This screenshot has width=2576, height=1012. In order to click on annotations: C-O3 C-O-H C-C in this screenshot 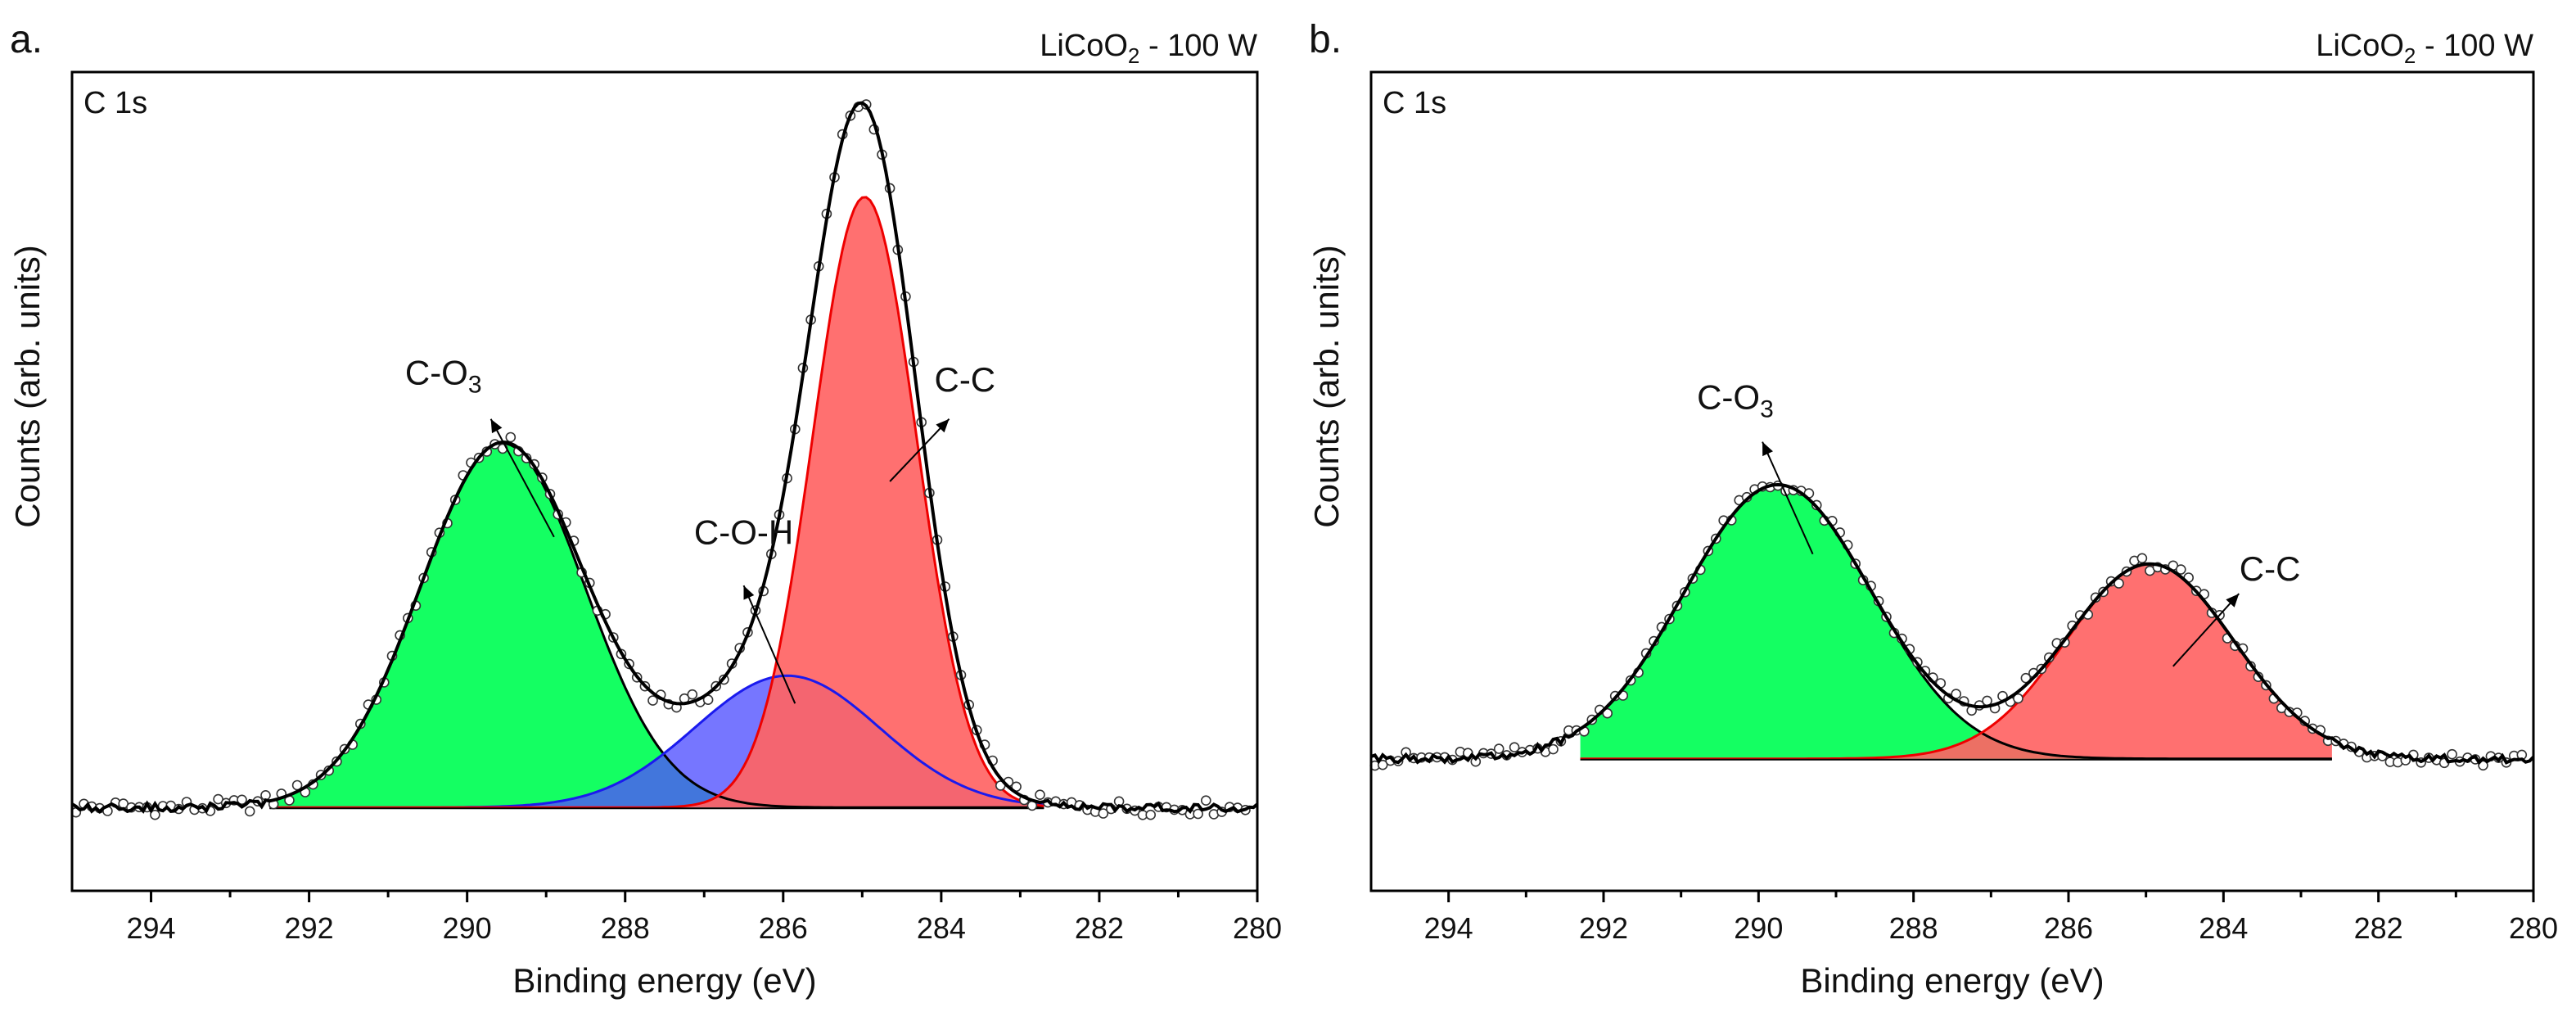, I will do `click(700, 529)`.